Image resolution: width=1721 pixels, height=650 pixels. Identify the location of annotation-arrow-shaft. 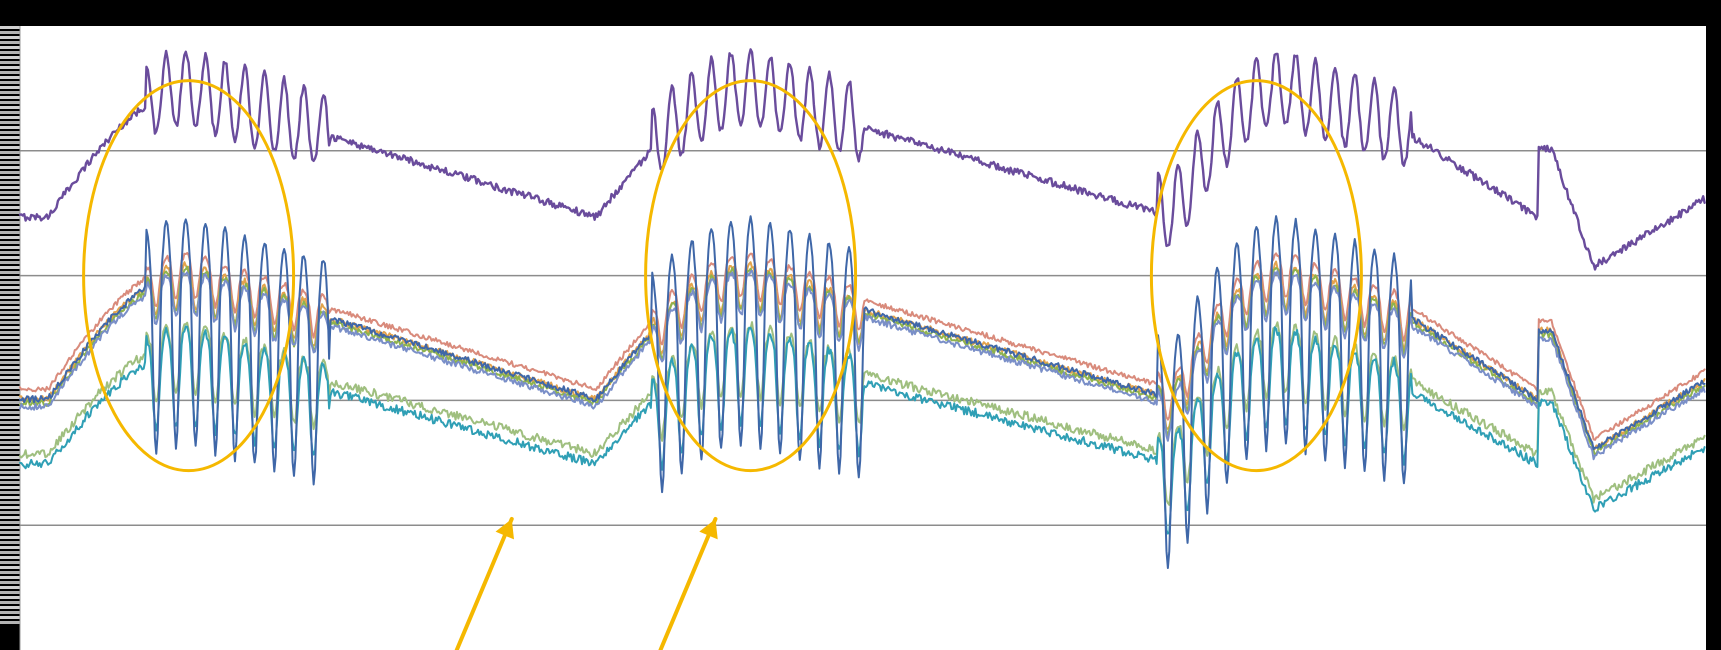
(484, 583).